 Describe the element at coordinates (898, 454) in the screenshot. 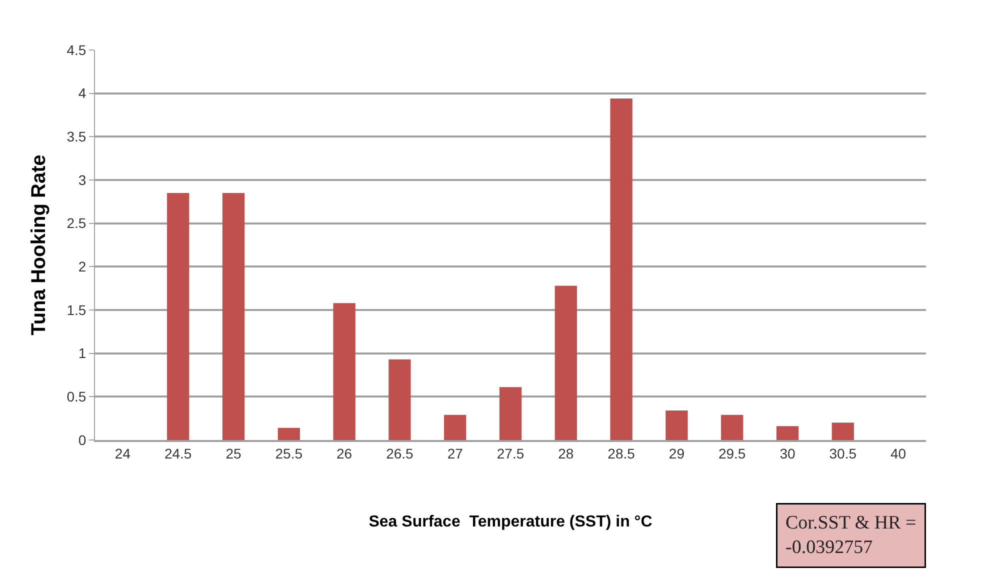

I see `x-tick-label: 40` at that location.